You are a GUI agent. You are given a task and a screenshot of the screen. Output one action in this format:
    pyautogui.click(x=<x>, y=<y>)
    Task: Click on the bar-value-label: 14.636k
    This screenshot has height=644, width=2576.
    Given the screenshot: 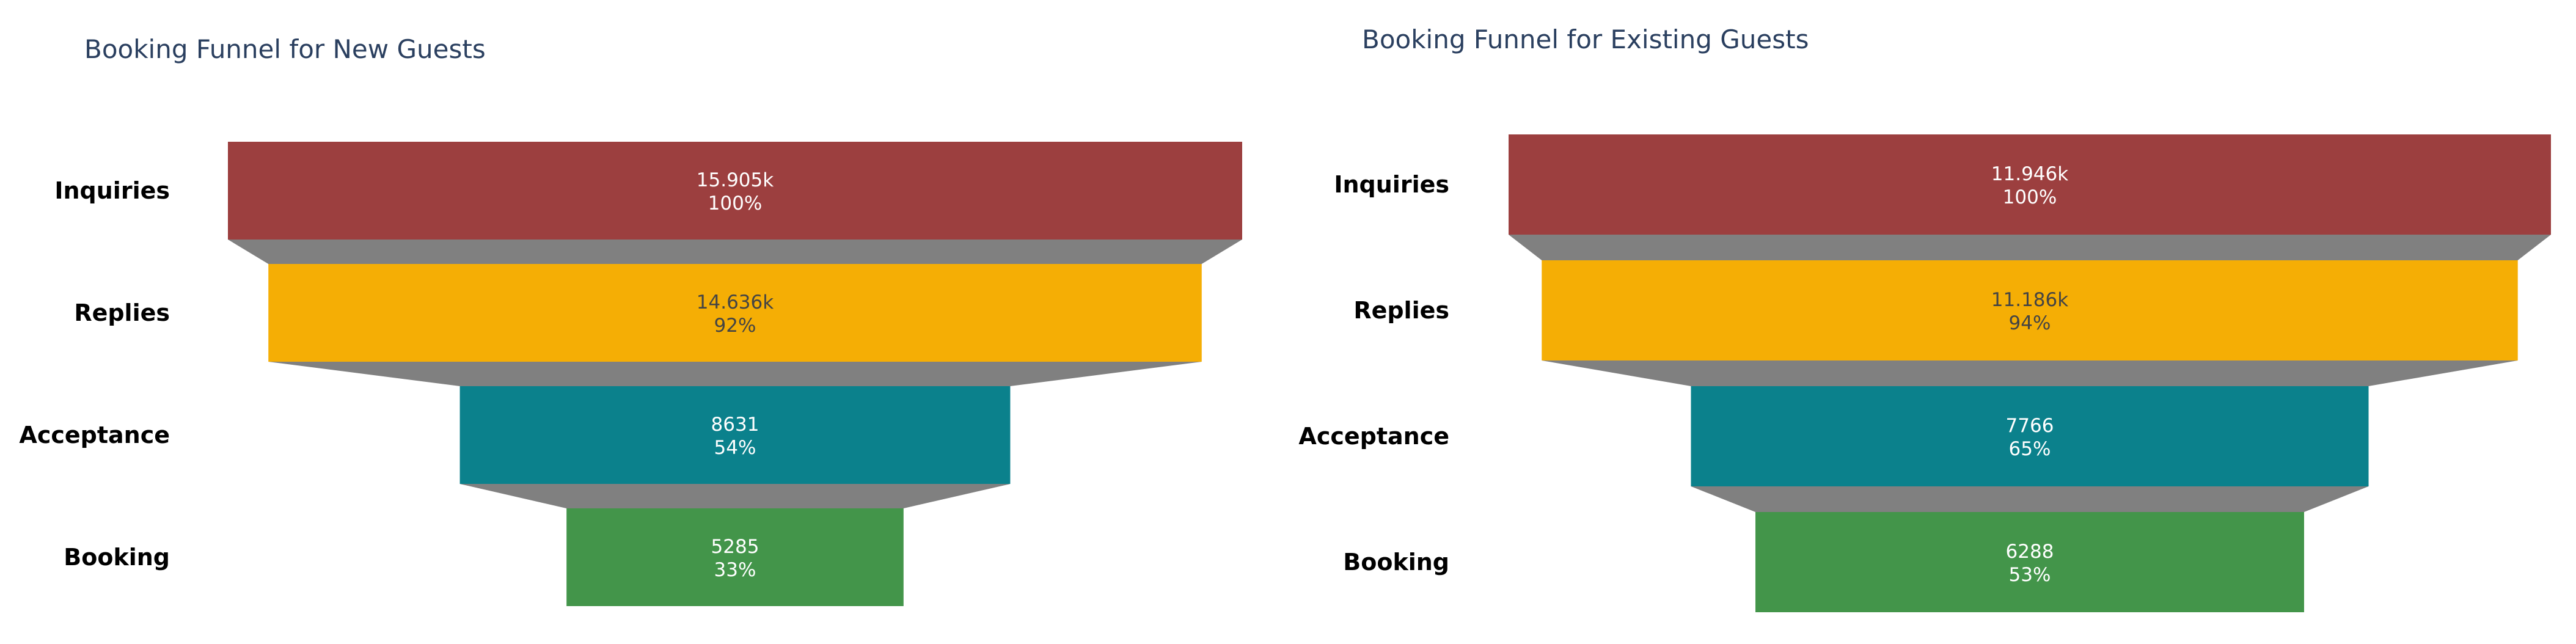 What is the action you would take?
    pyautogui.click(x=735, y=302)
    